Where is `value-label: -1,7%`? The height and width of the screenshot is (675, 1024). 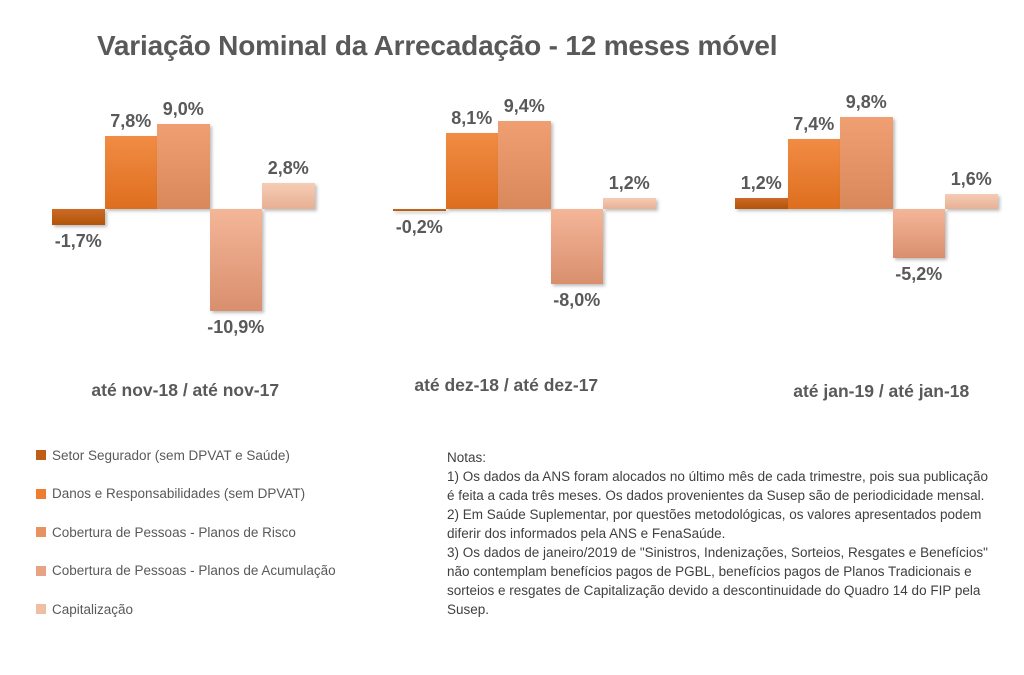 value-label: -1,7% is located at coordinates (78, 240).